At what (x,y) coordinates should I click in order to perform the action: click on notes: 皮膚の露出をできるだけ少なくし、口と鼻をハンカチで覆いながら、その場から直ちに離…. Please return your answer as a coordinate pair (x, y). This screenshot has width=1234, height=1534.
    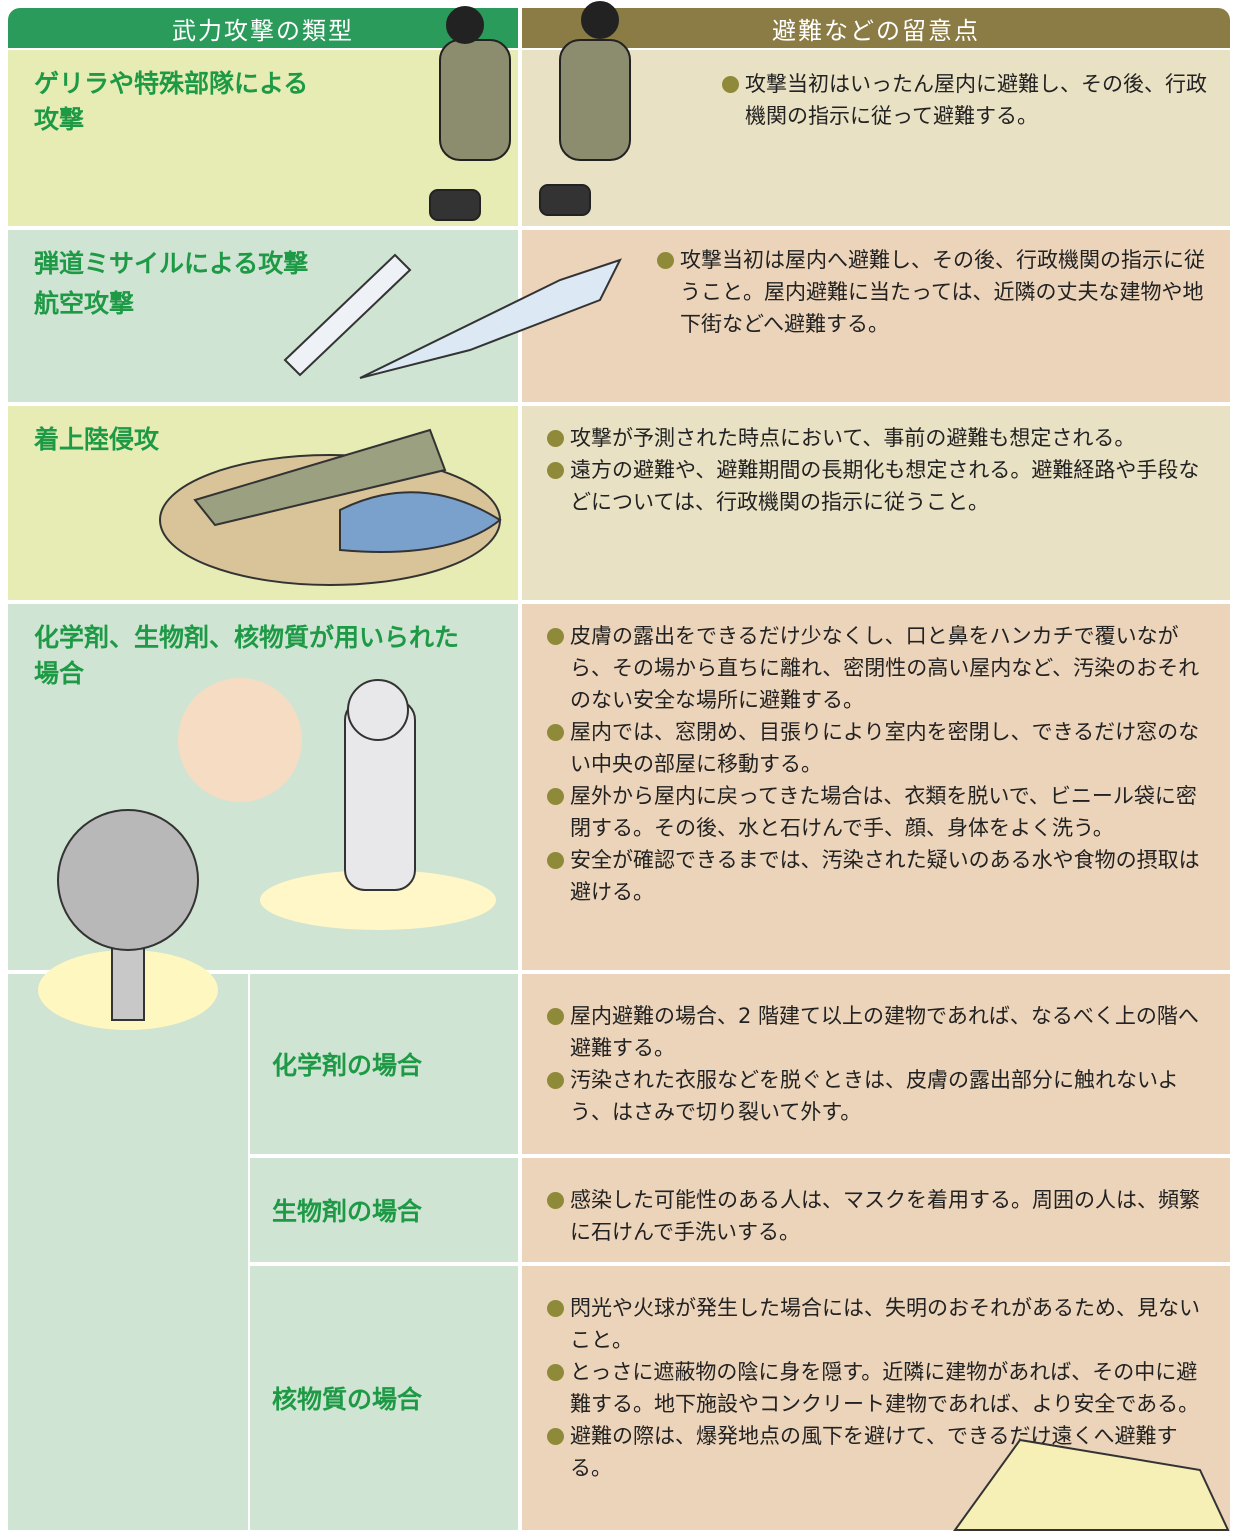
    Looking at the image, I should click on (876, 764).